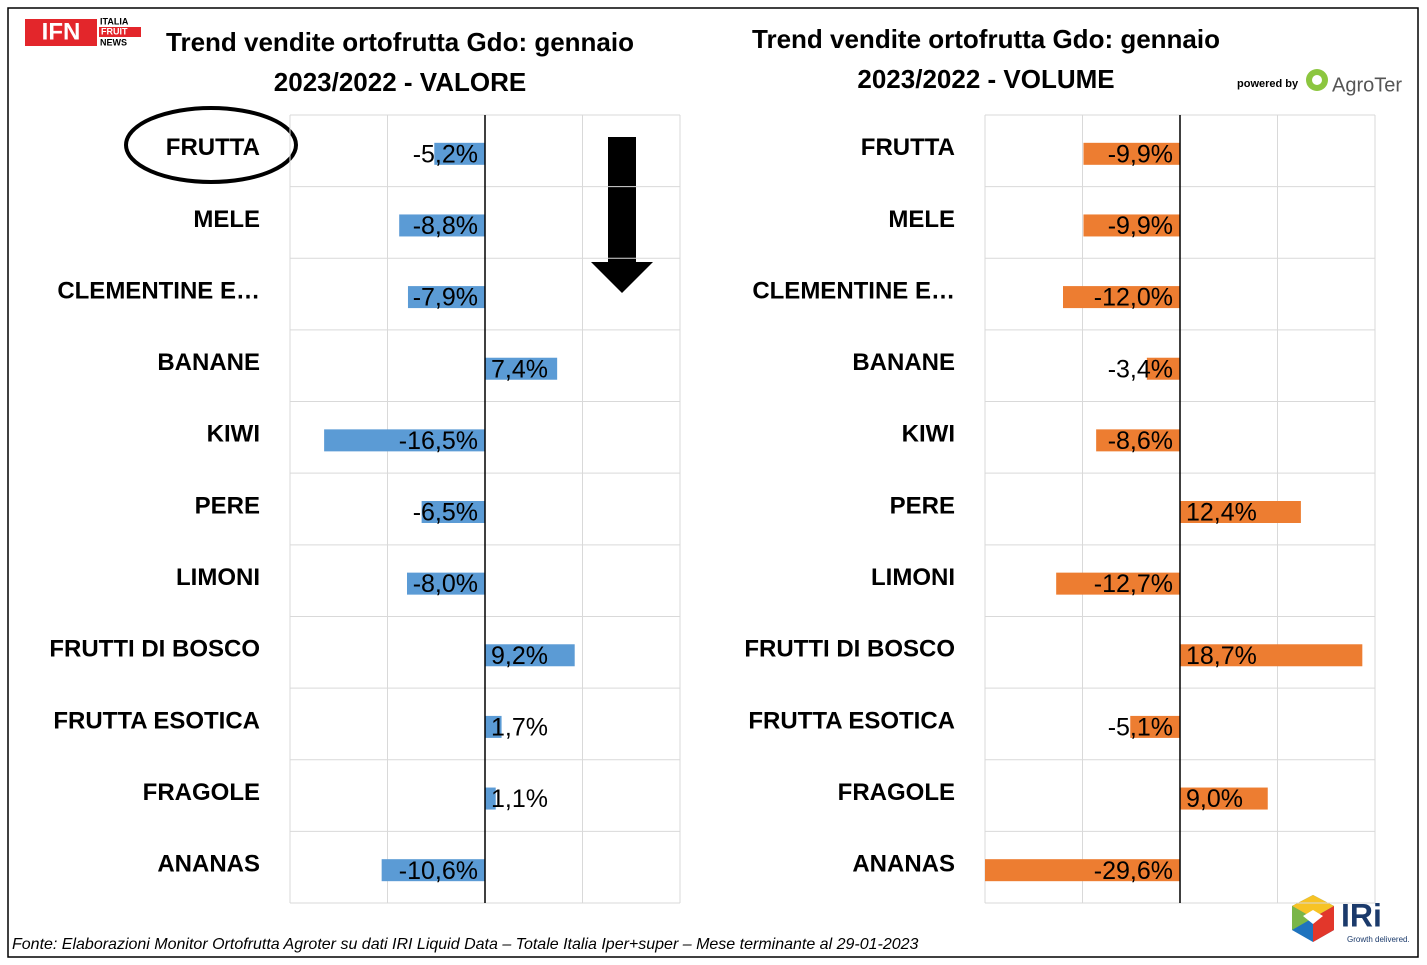 This screenshot has width=1427, height=965. Describe the element at coordinates (1133, 584) in the screenshot. I see `value-label: -12,7%` at that location.